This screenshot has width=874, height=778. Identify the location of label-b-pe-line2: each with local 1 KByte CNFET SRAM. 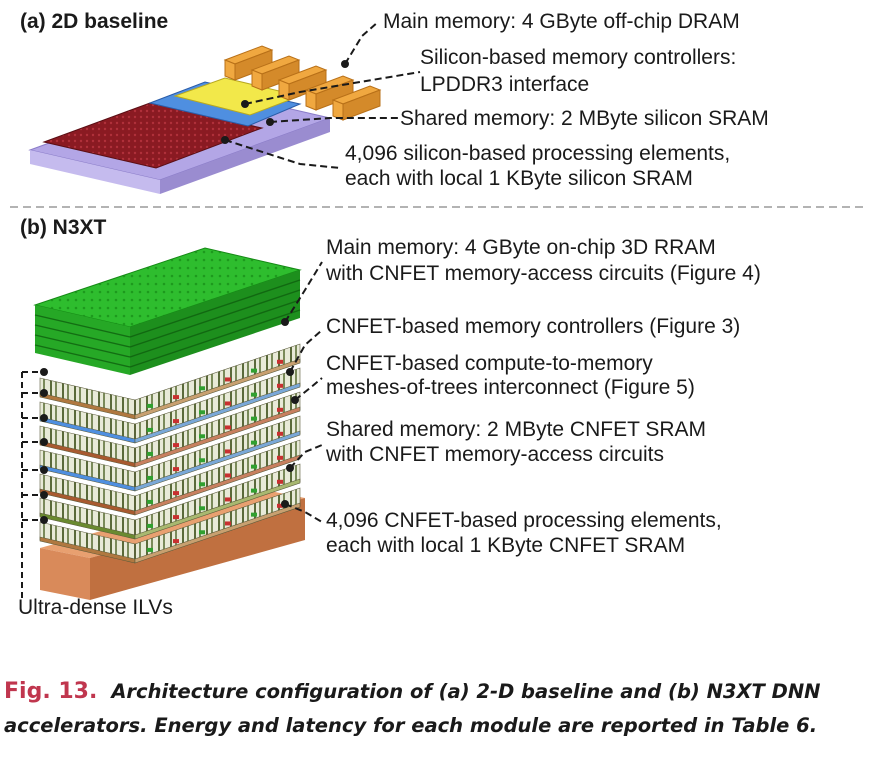
(506, 545).